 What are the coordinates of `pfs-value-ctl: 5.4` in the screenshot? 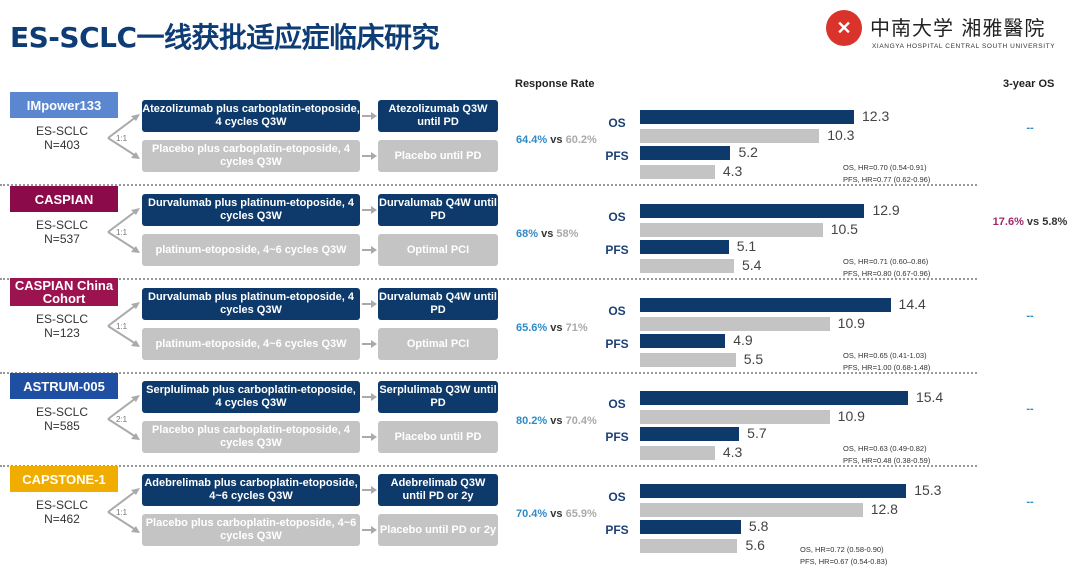 It's located at (751, 265).